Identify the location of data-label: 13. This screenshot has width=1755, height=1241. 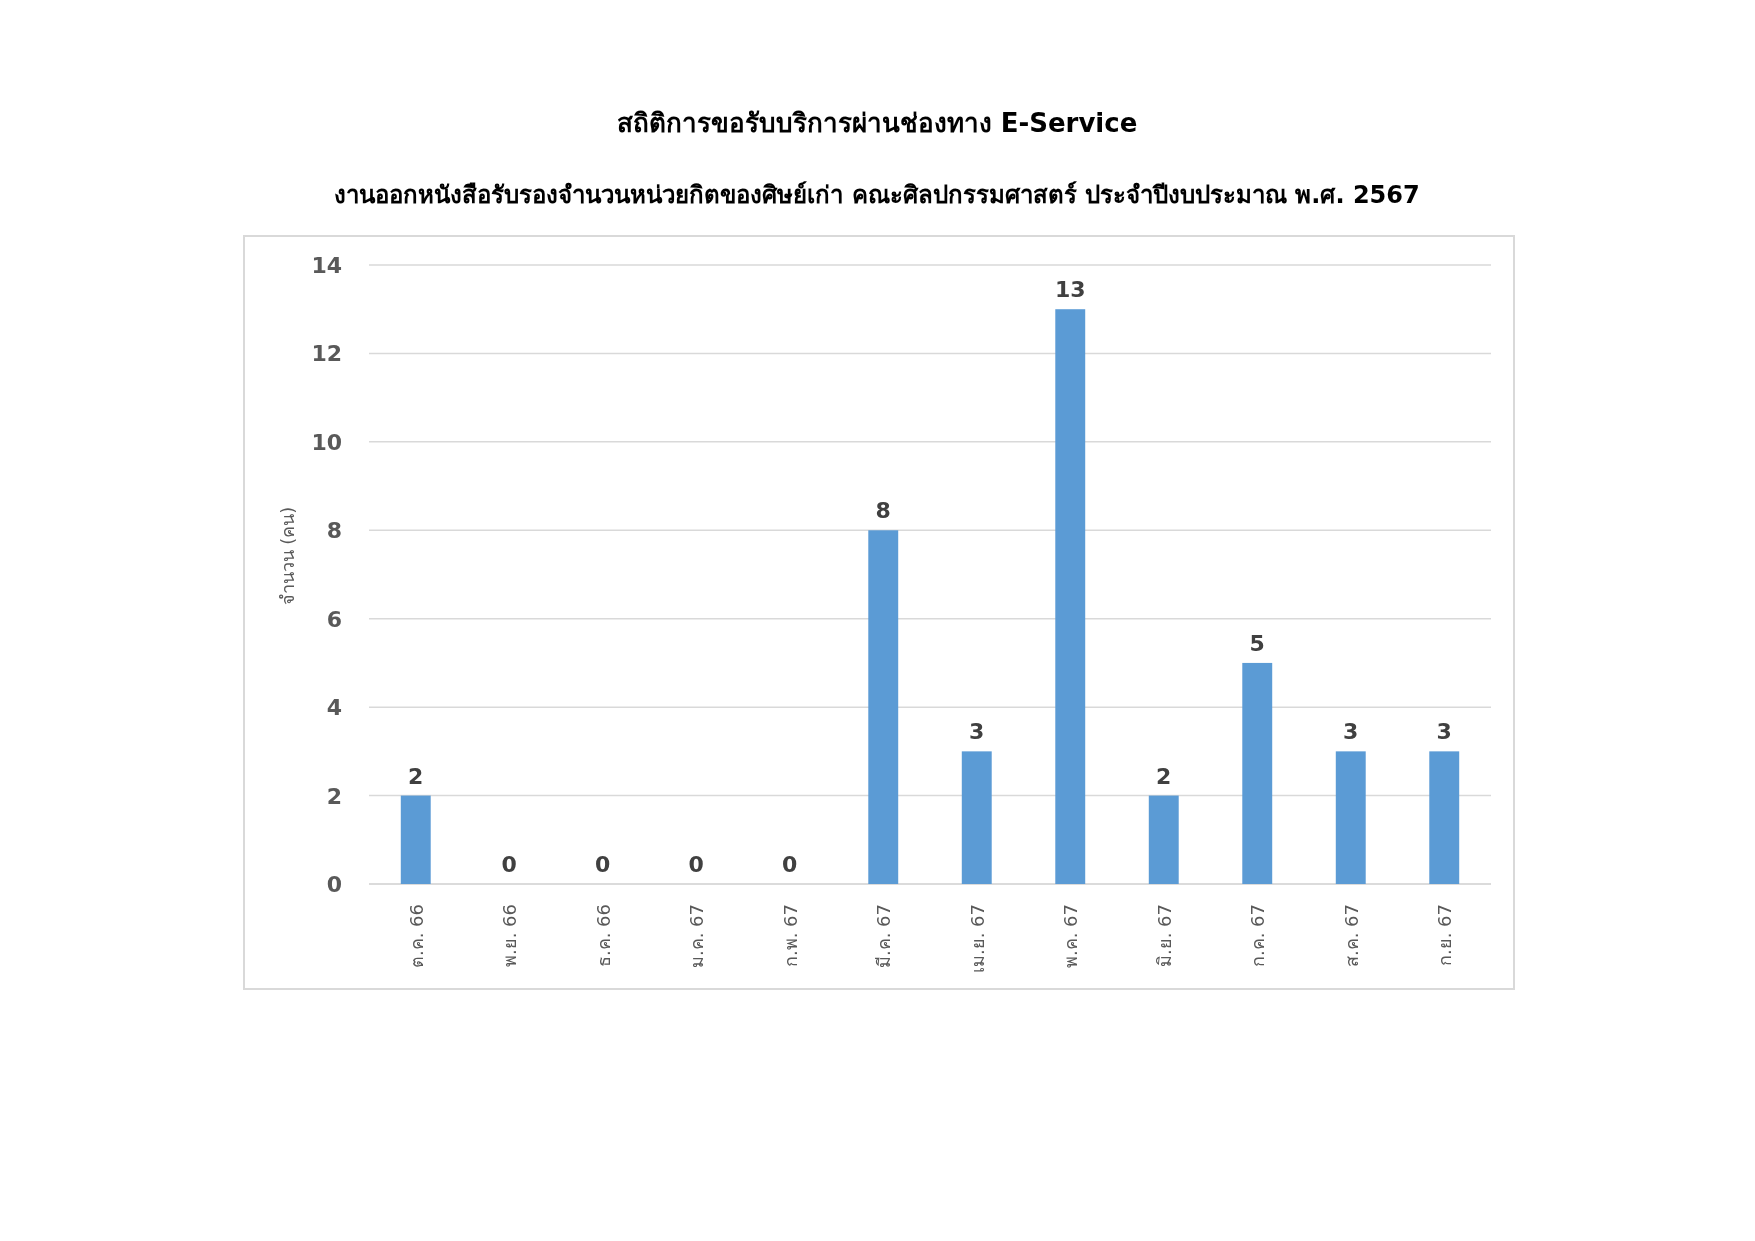
(1070, 290).